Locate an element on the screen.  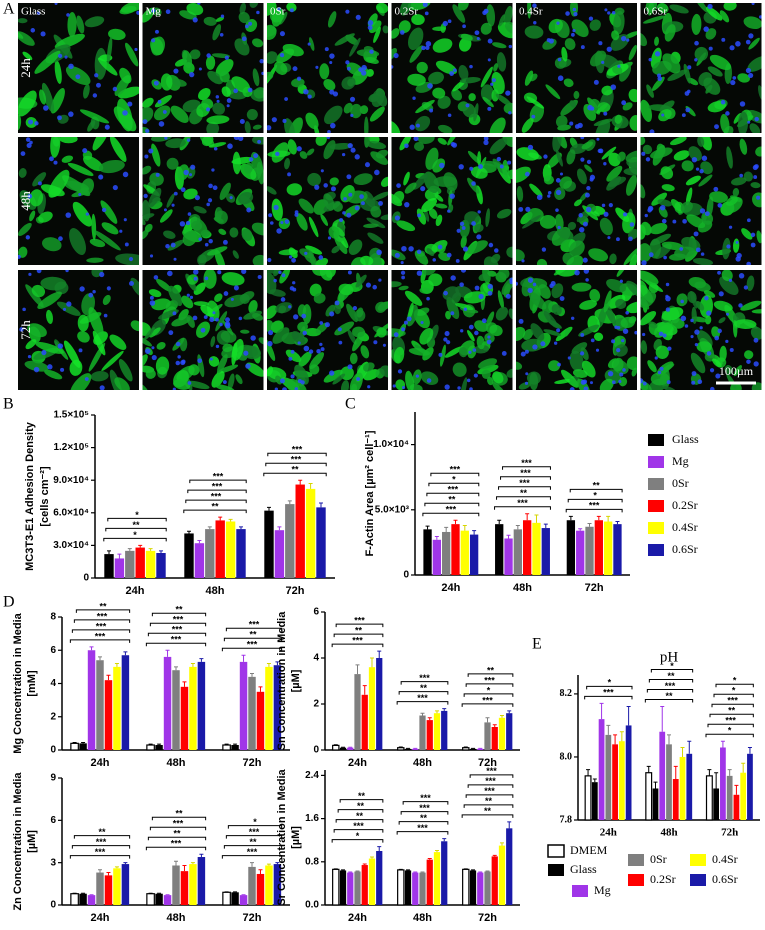
legend-label: Mg is located at coordinates (680, 461).